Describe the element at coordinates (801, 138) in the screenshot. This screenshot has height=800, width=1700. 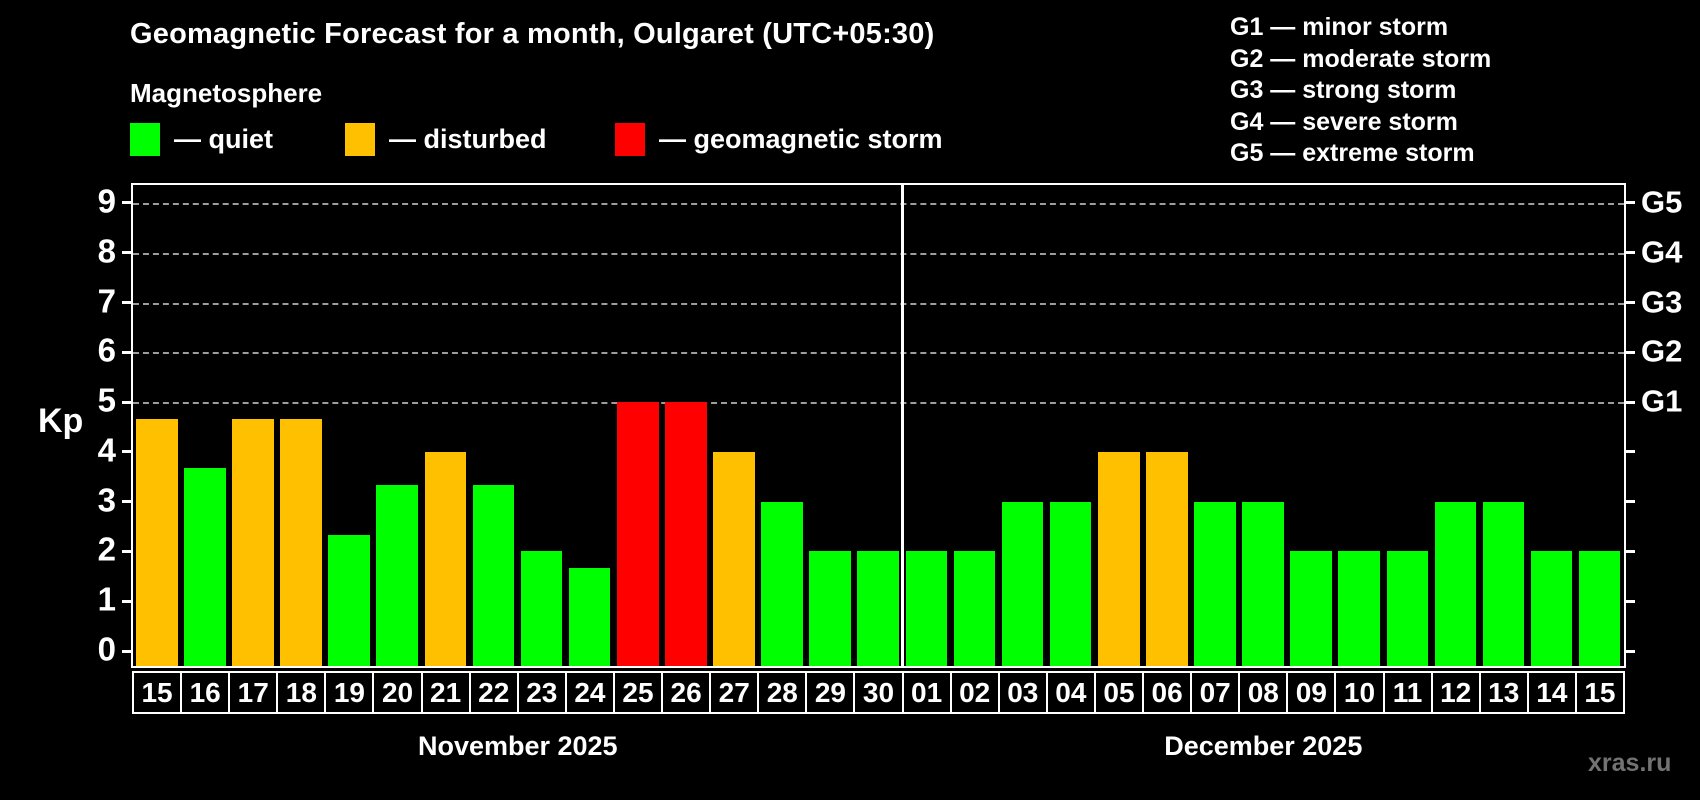
I see `legend-label-storm: — geomagnetic storm` at that location.